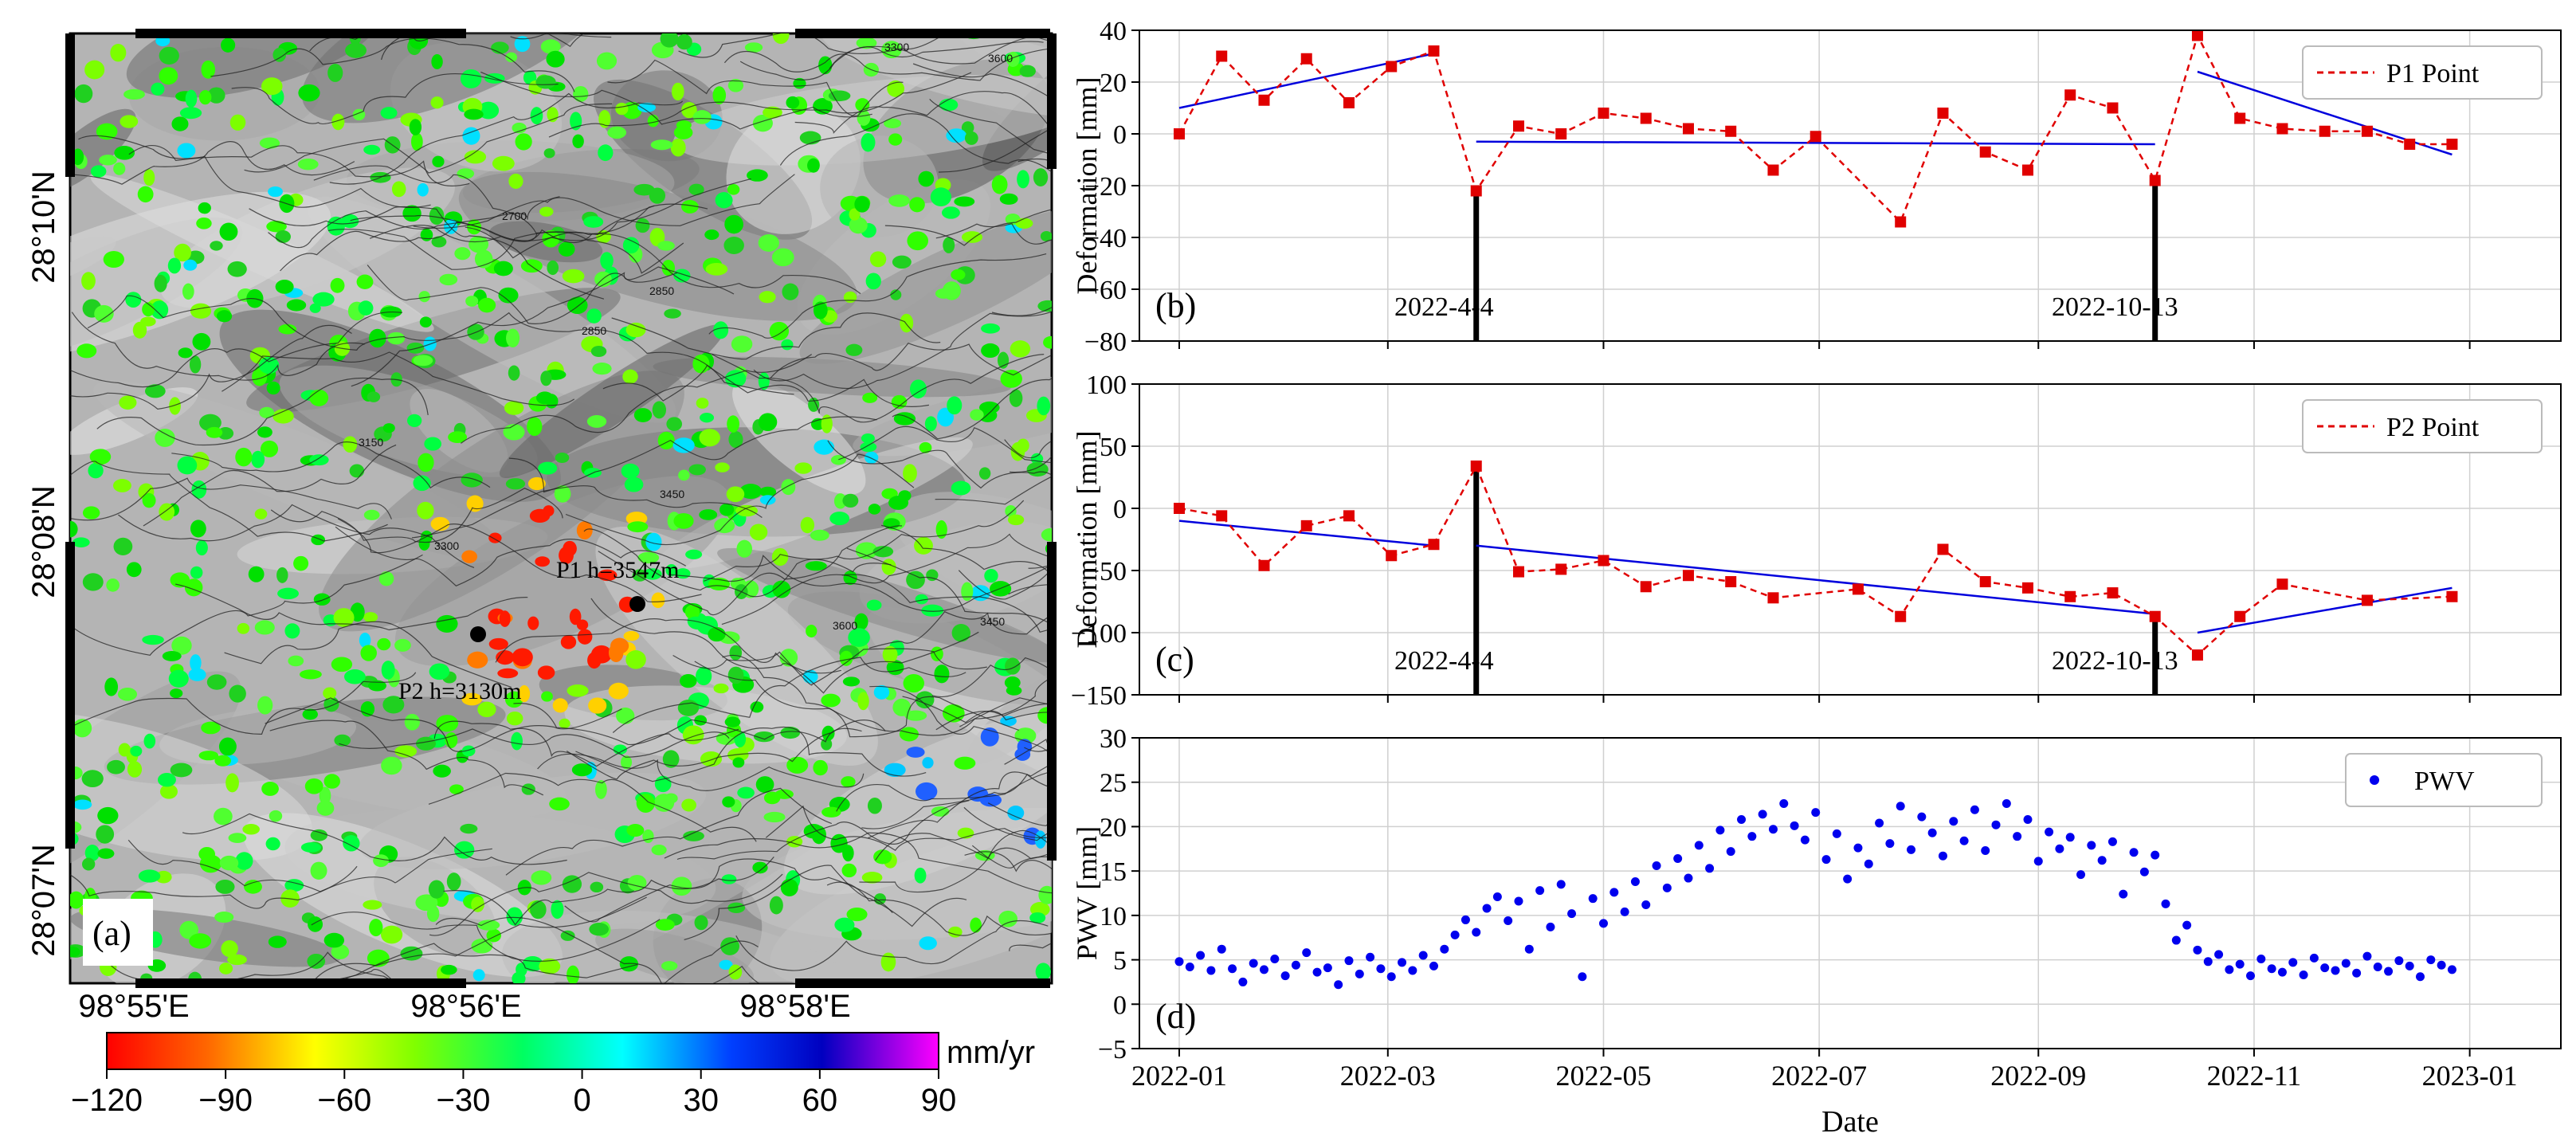  What do you see at coordinates (1105, 187) in the screenshot?
I see `y-tick-label: −20` at bounding box center [1105, 187].